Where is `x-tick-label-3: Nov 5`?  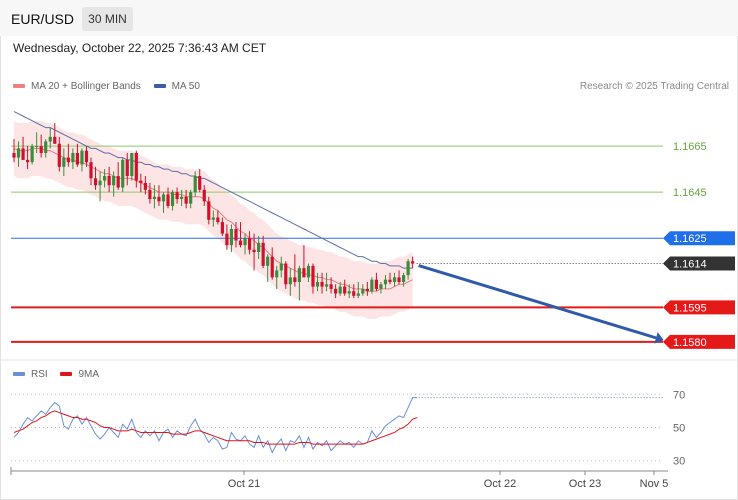
x-tick-label-3: Nov 5 is located at coordinates (654, 484).